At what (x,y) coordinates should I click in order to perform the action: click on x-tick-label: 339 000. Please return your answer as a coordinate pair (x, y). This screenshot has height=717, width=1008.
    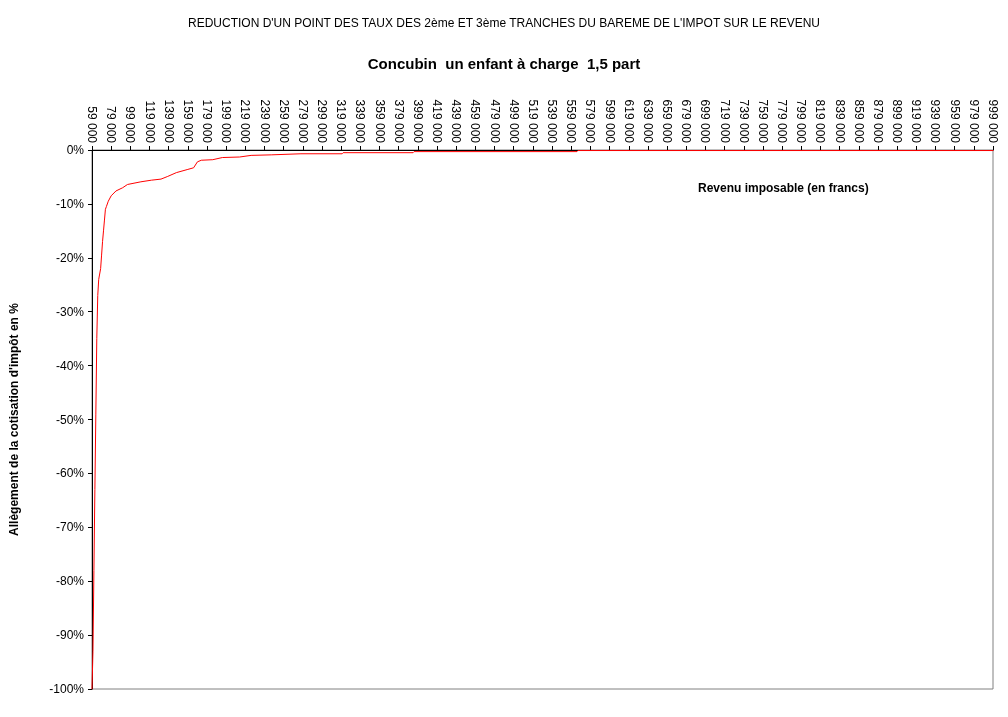
    Looking at the image, I should click on (360, 121).